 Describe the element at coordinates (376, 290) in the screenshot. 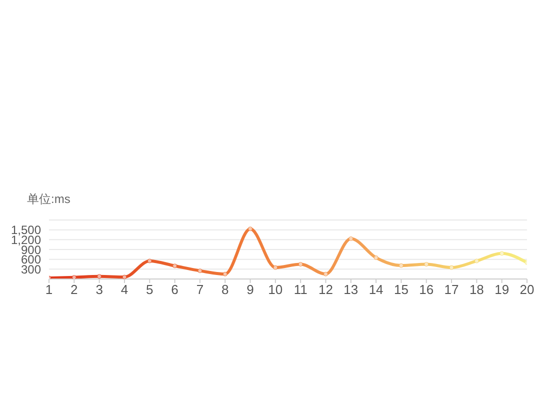

I see `x-tick-label: 14` at that location.